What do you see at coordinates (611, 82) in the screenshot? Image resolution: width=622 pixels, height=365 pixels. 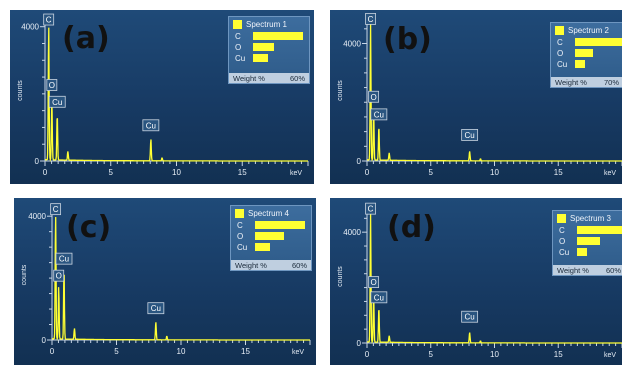 I see `weight-value: 70%` at bounding box center [611, 82].